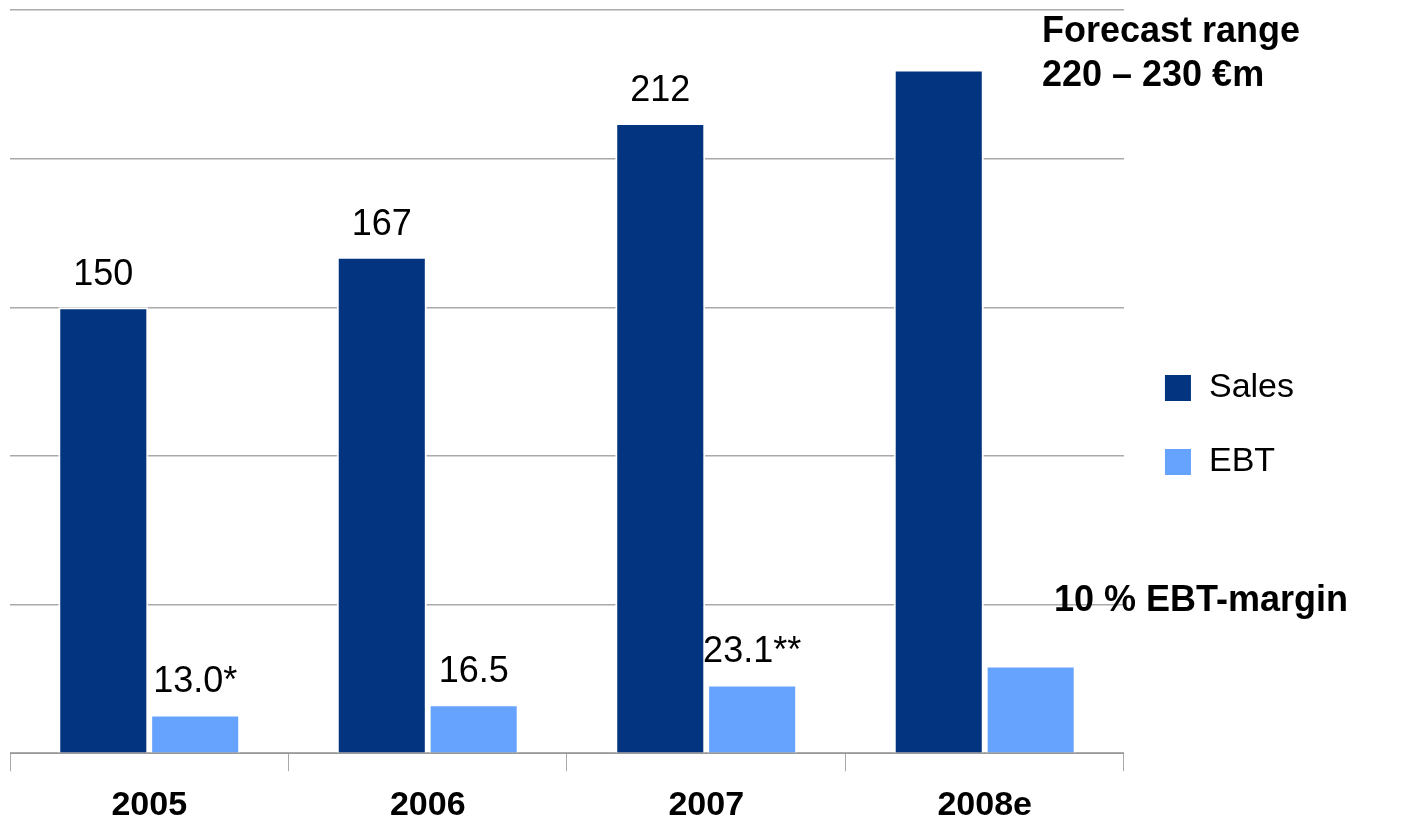  What do you see at coordinates (1251, 385) in the screenshot?
I see `legend-label: Sales` at bounding box center [1251, 385].